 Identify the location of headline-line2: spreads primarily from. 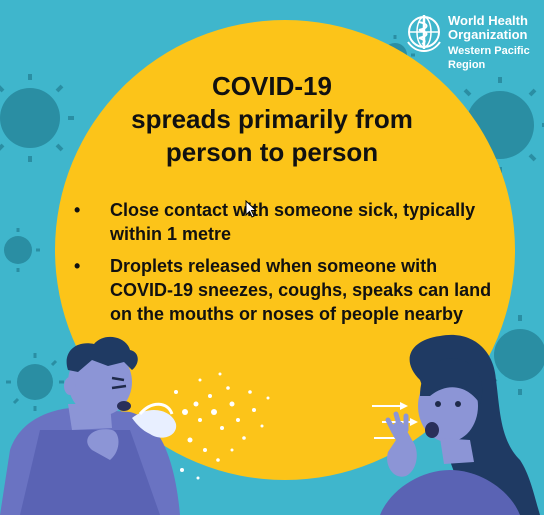
(272, 119).